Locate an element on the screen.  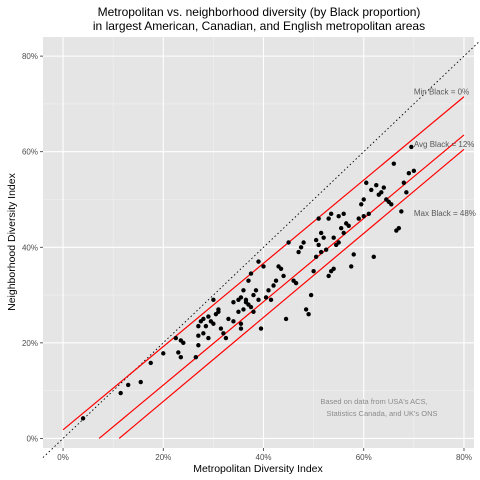
source-note-line2: Statistics Canada, and UK's ONS is located at coordinates (381, 413).